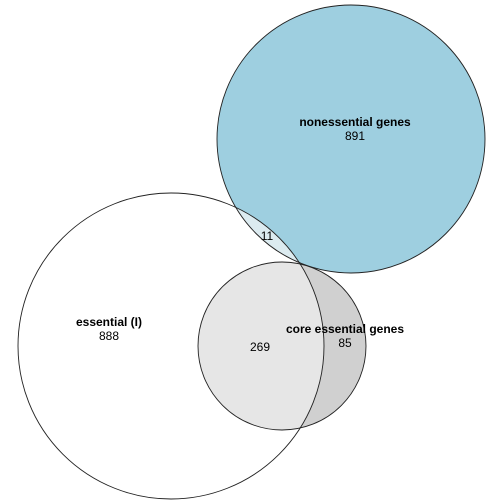 The width and height of the screenshot is (504, 504). I want to click on essential-nonessential-count: 11, so click(267, 236).